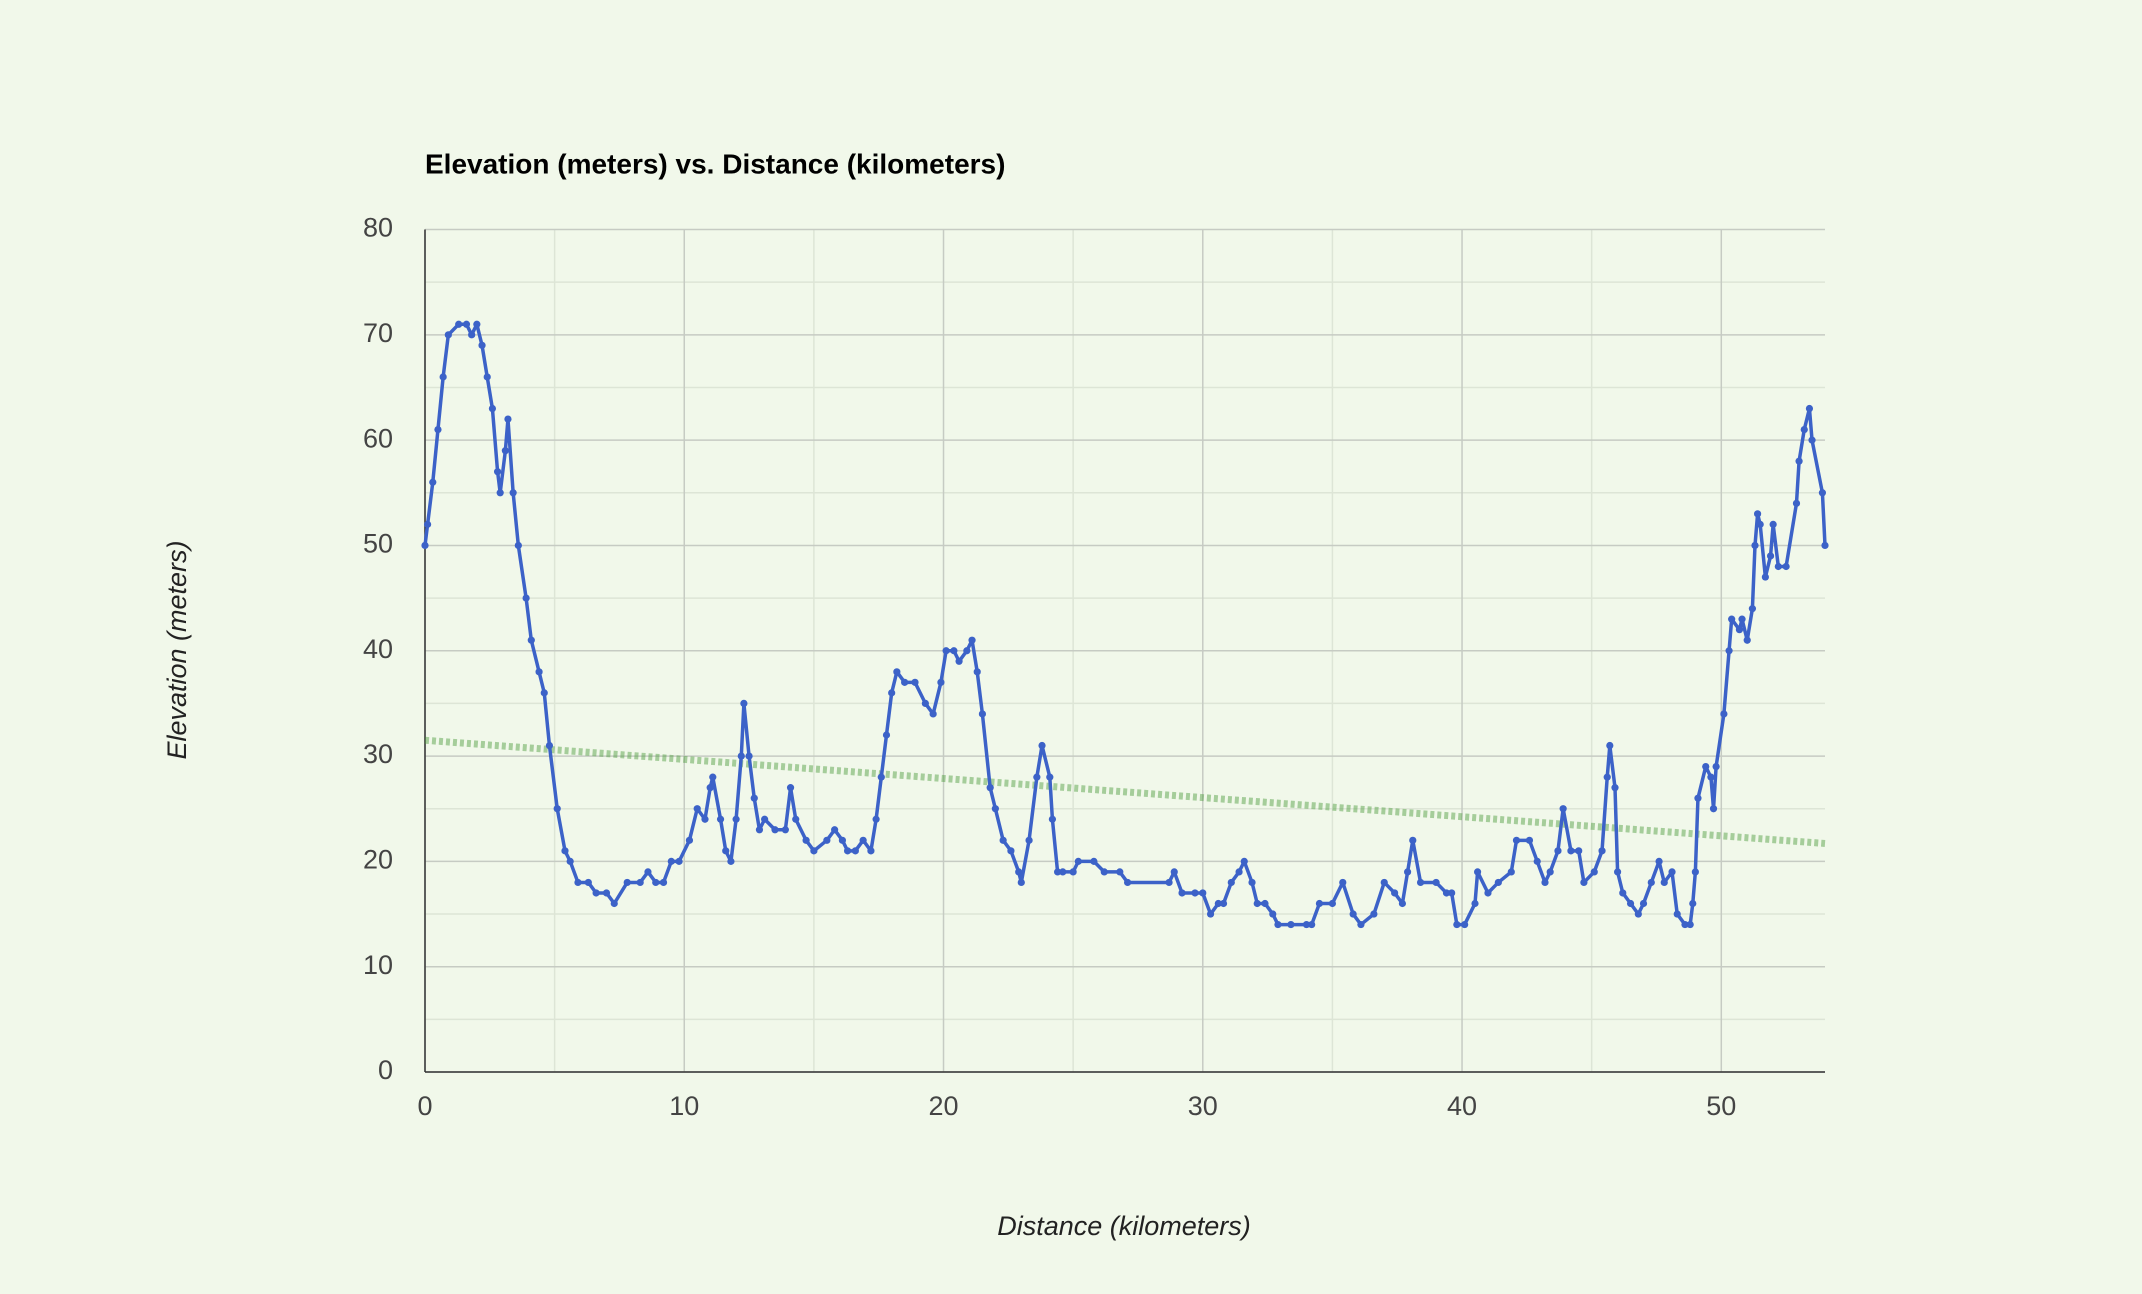 The image size is (2142, 1294). Describe the element at coordinates (378, 649) in the screenshot. I see `y-tick-label: 40` at that location.